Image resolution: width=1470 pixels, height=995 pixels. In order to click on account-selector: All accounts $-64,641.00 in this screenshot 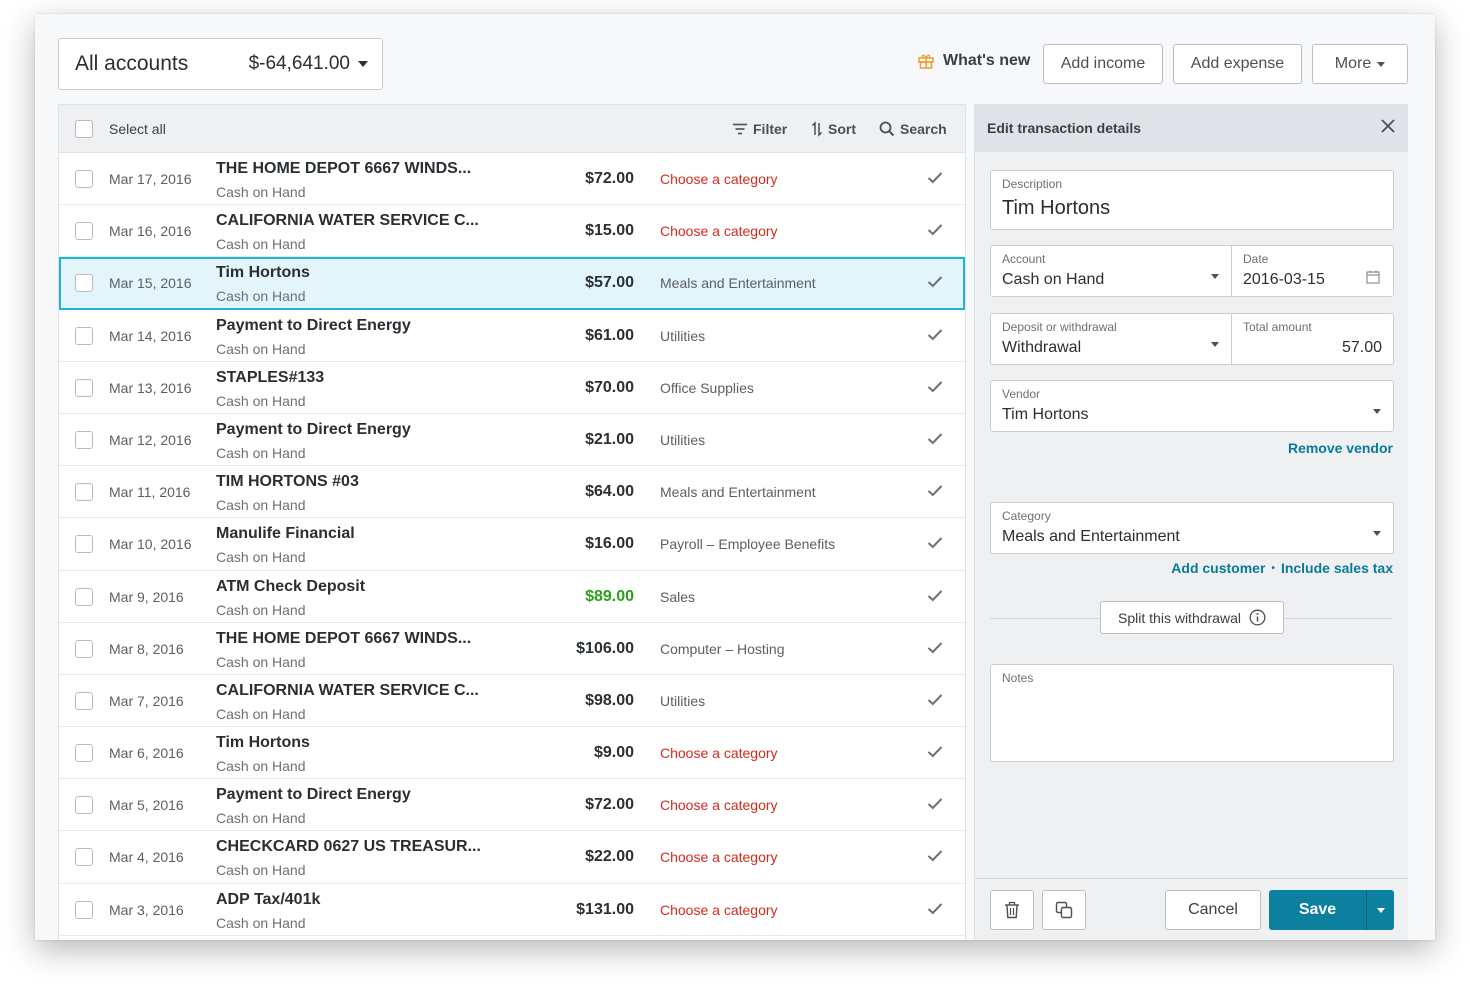, I will do `click(220, 64)`.